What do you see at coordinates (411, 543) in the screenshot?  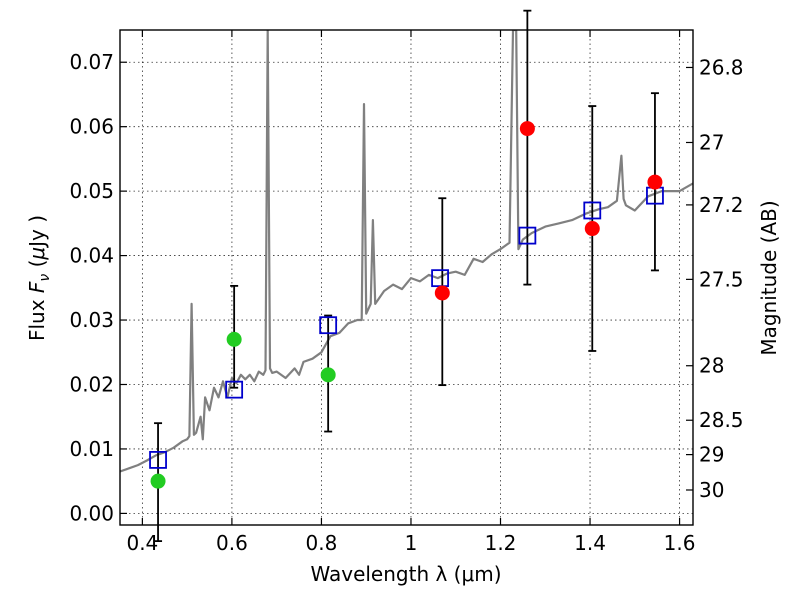 I see `x-tick-label: 1` at bounding box center [411, 543].